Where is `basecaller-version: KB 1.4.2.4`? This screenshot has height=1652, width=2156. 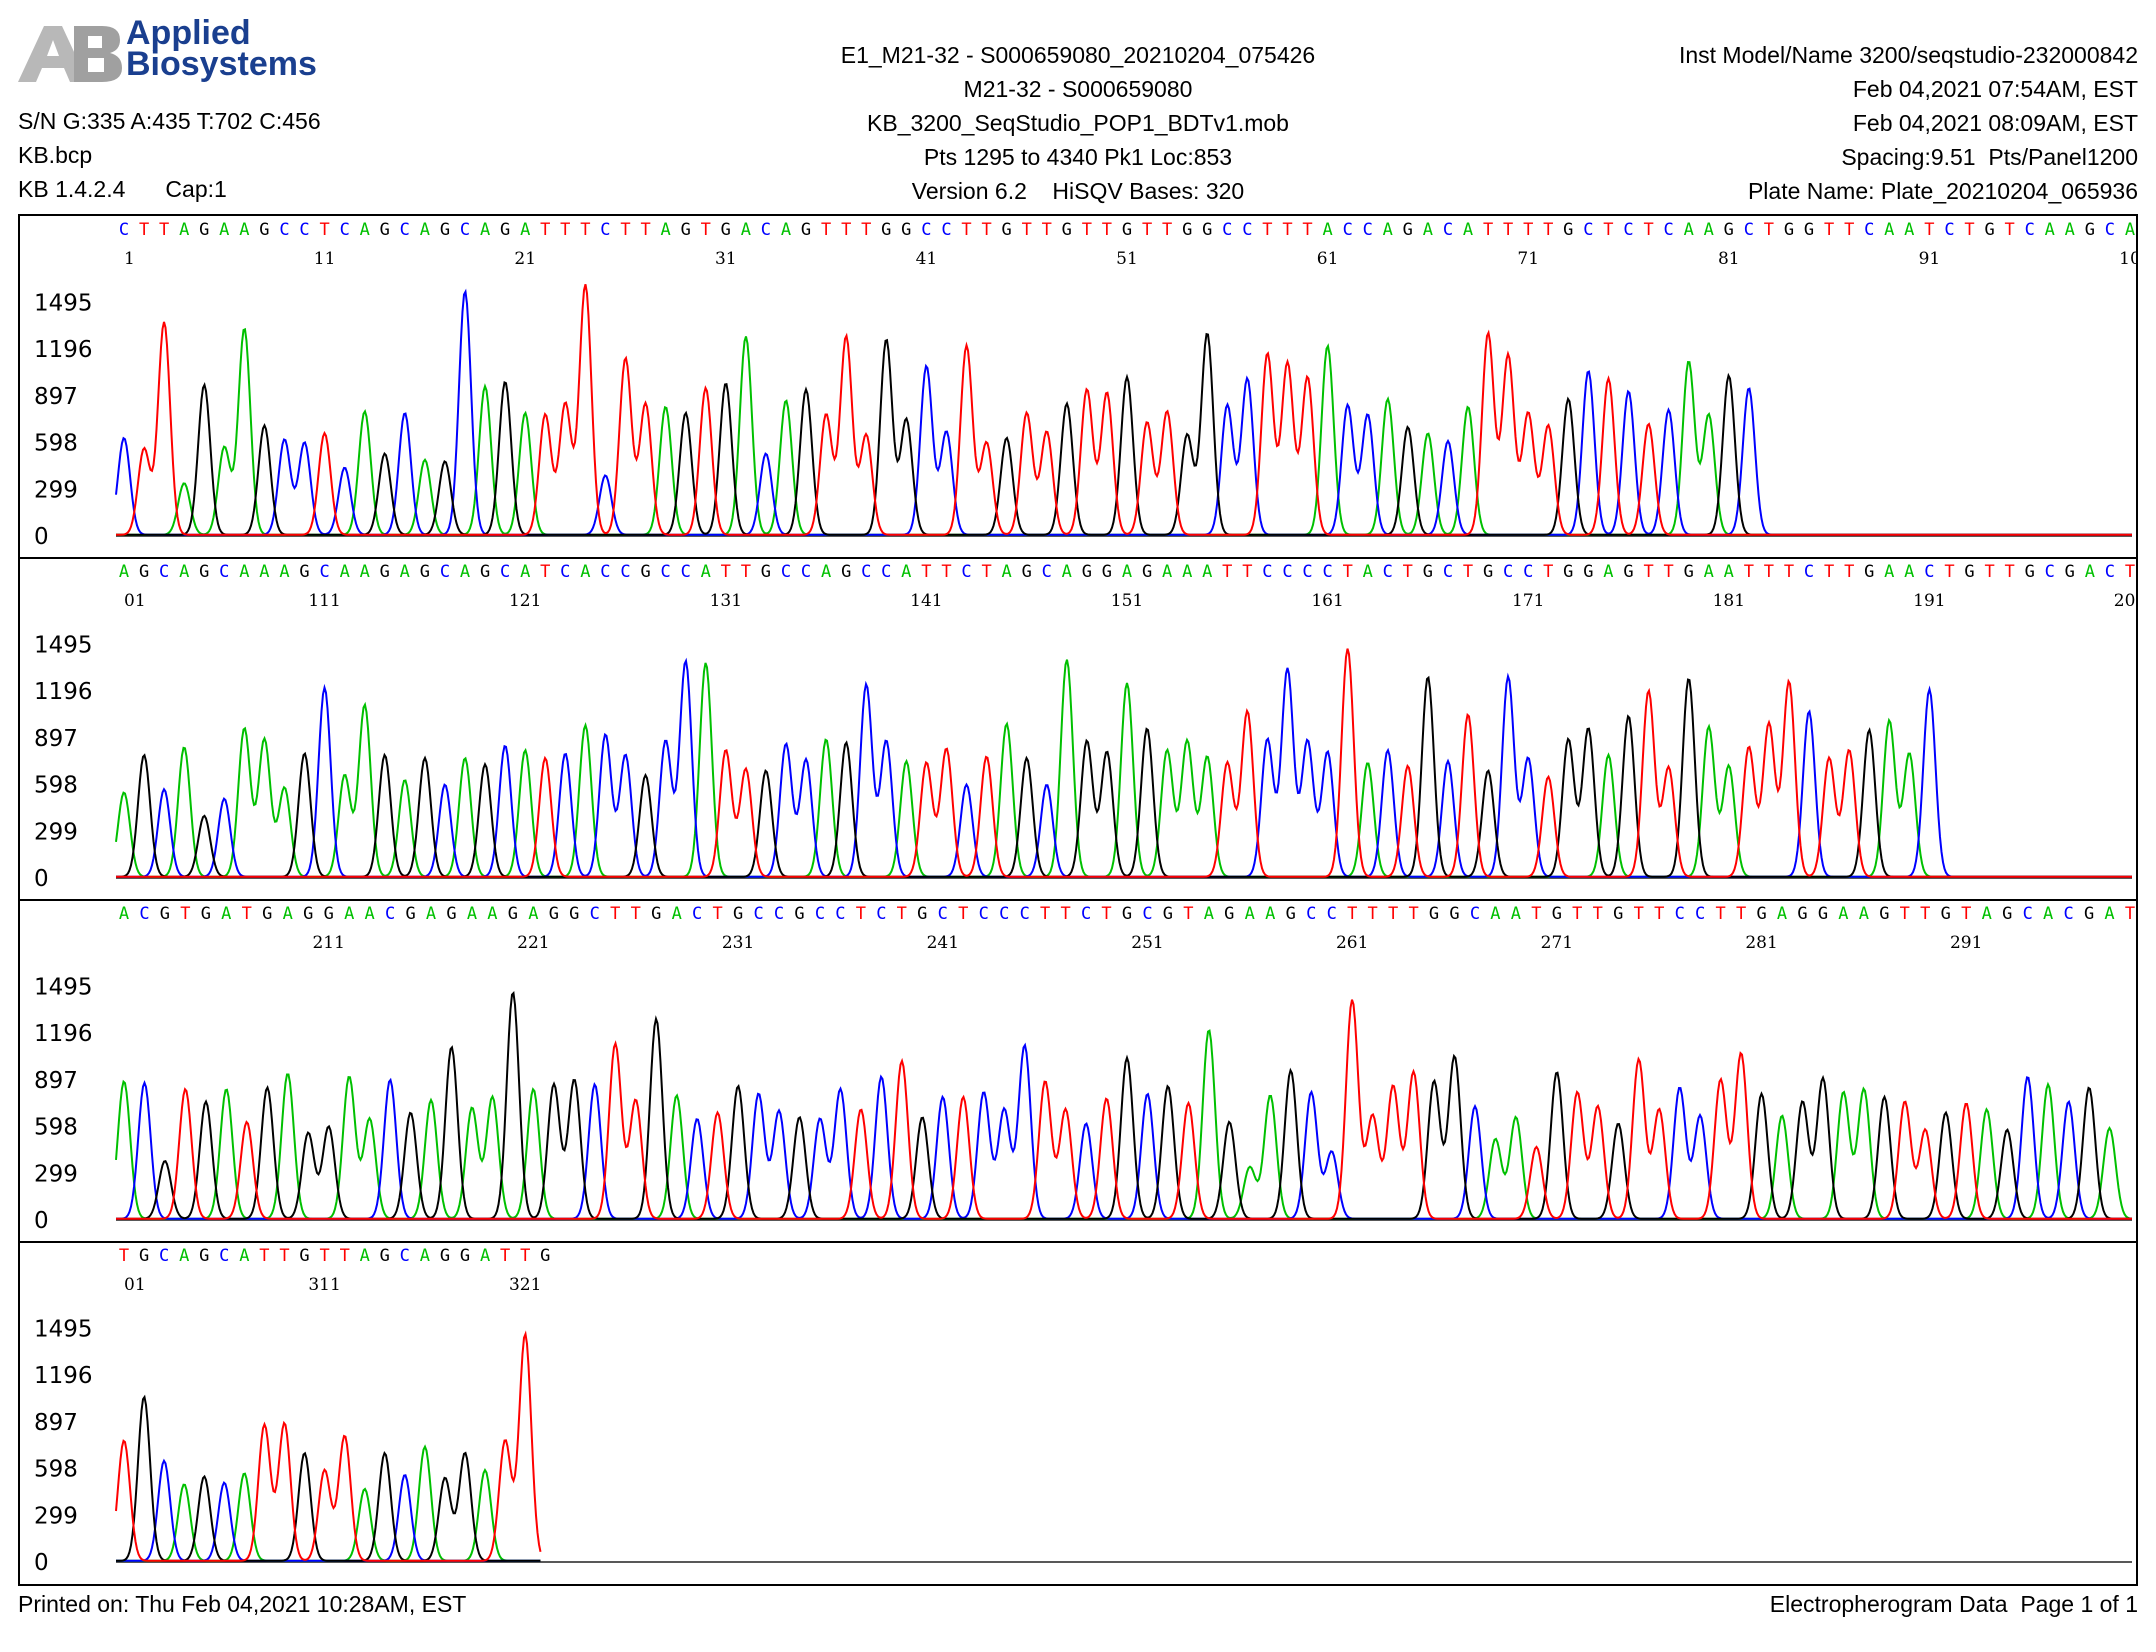
basecaller-version: KB 1.4.2.4 is located at coordinates (72, 189).